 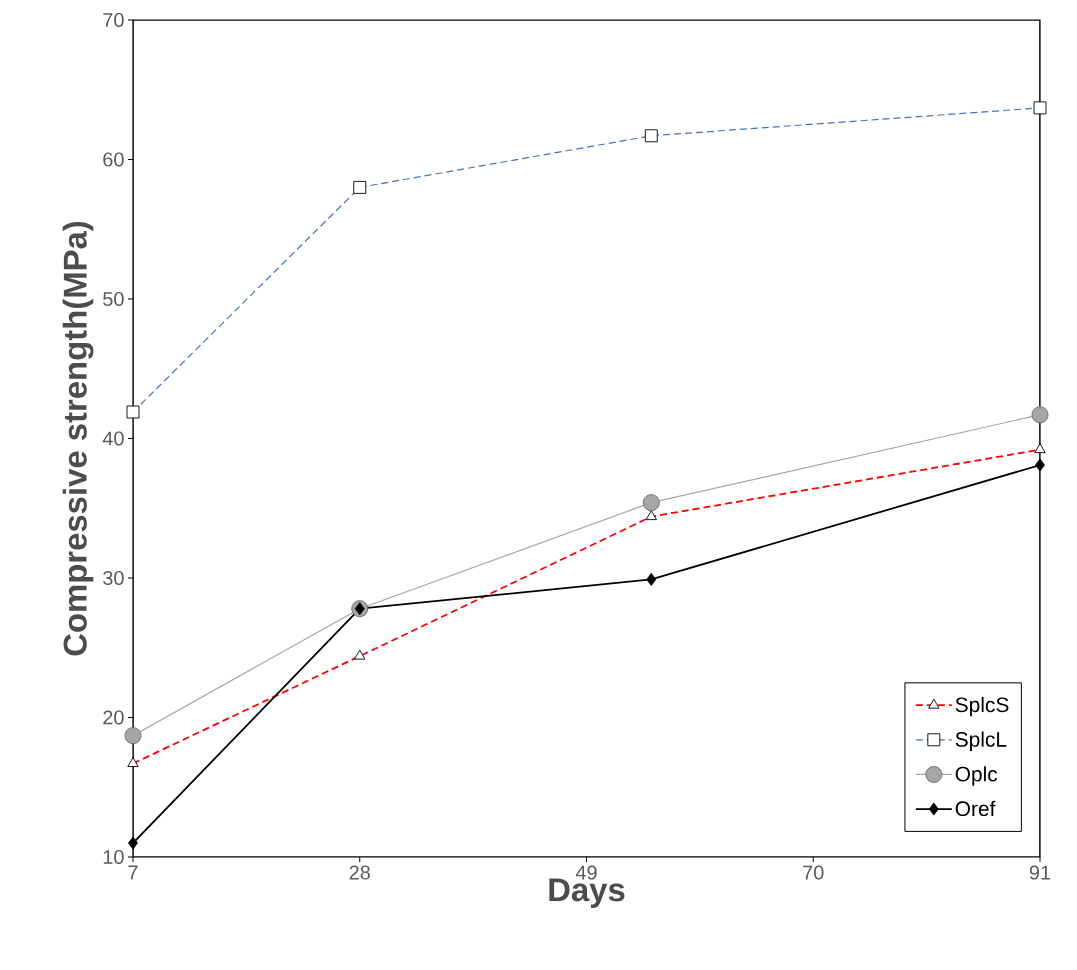 What do you see at coordinates (113, 20) in the screenshot?
I see `y-tick-label: 70` at bounding box center [113, 20].